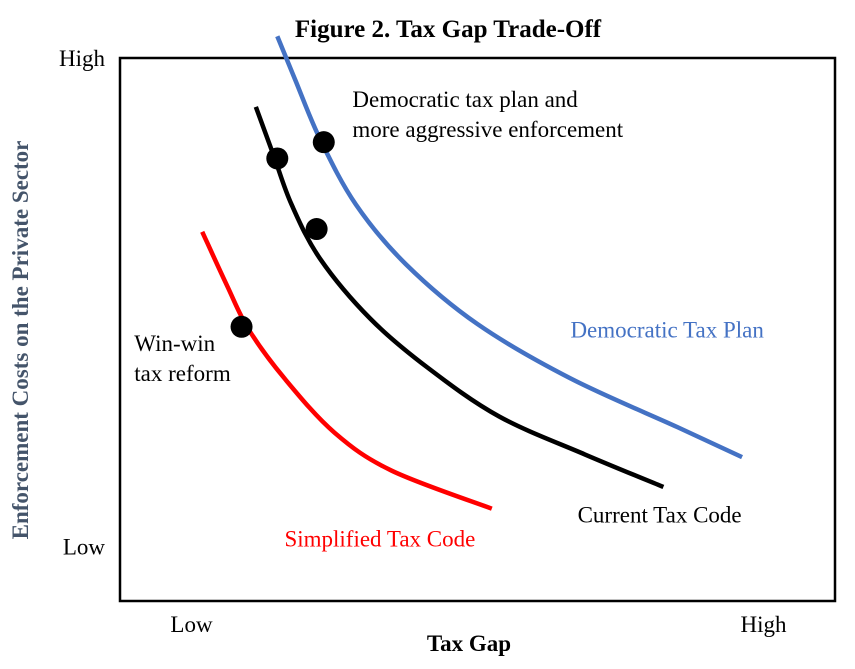  What do you see at coordinates (20, 340) in the screenshot?
I see `y-axis-title: Enforcement Costs on the Private Sector` at bounding box center [20, 340].